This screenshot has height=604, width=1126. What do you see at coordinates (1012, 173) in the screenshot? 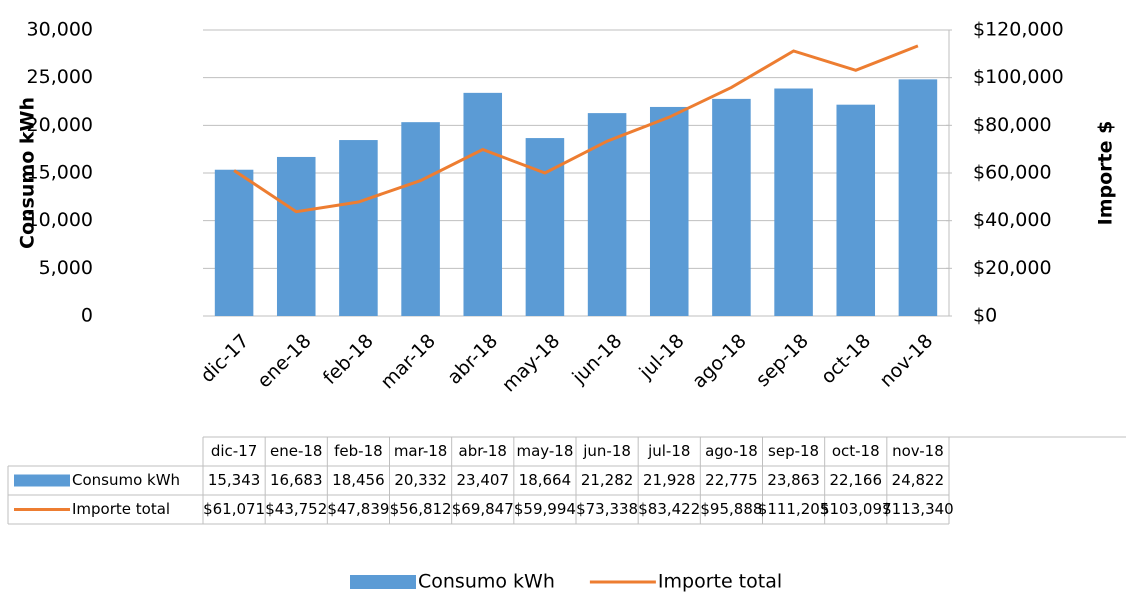
I see `y2-tick-label: $60,000` at bounding box center [1012, 173].